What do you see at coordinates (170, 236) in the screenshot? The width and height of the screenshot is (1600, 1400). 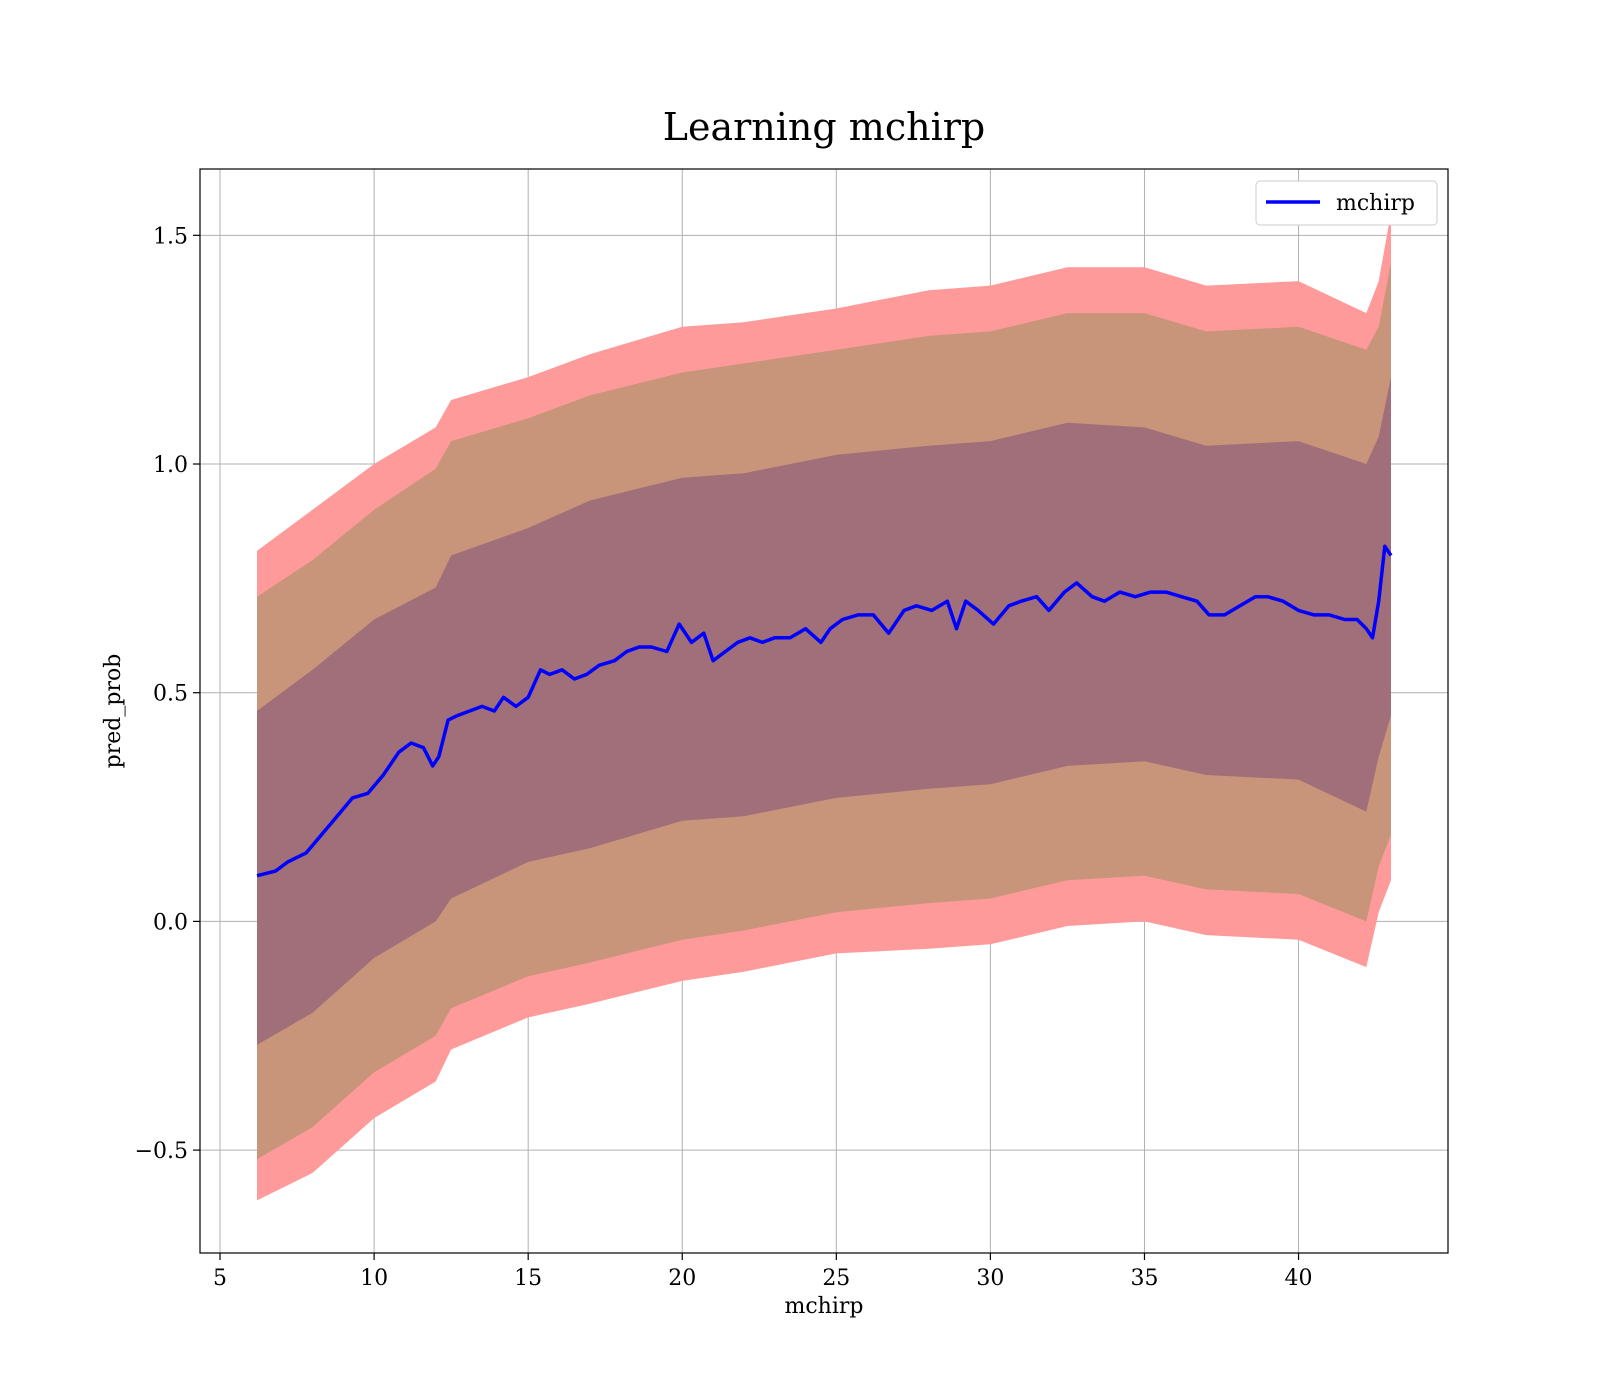 I see `y-tick-label-4: 1.5` at bounding box center [170, 236].